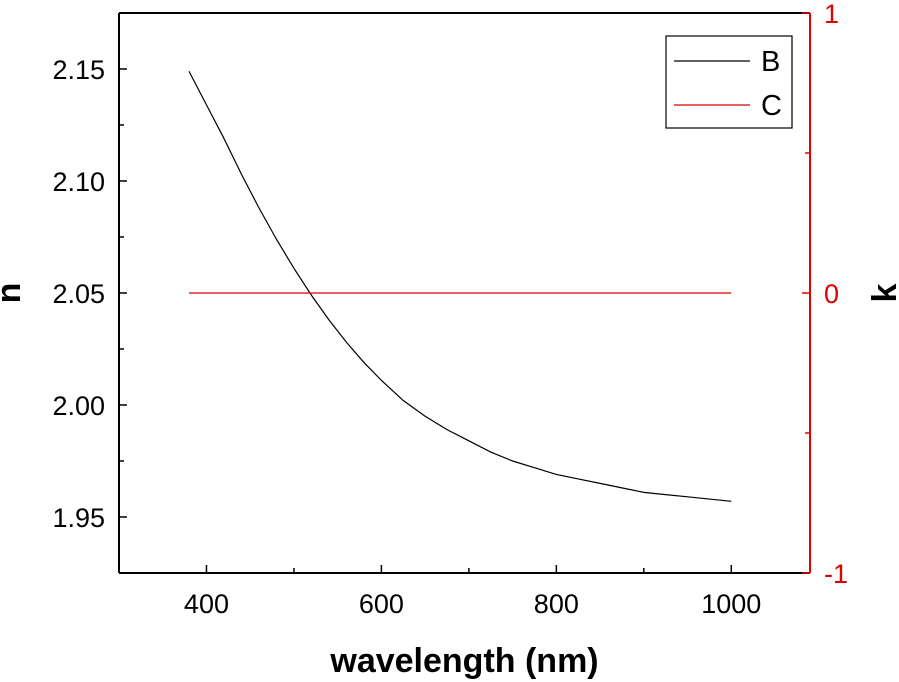 The width and height of the screenshot is (899, 682). Describe the element at coordinates (836, 574) in the screenshot. I see `y2-tick-label: -1` at that location.